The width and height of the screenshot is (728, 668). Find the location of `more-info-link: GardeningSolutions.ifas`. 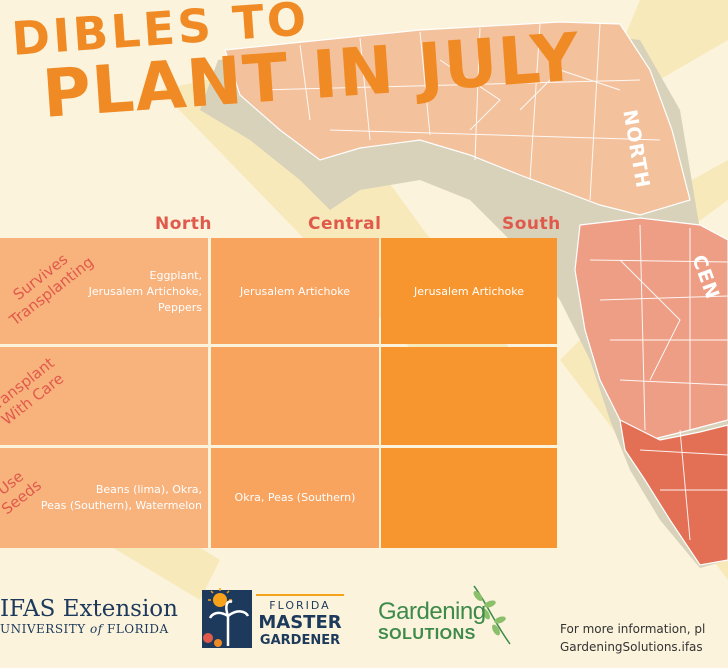

more-info-link: GardeningSolutions.ifas is located at coordinates (631, 647).